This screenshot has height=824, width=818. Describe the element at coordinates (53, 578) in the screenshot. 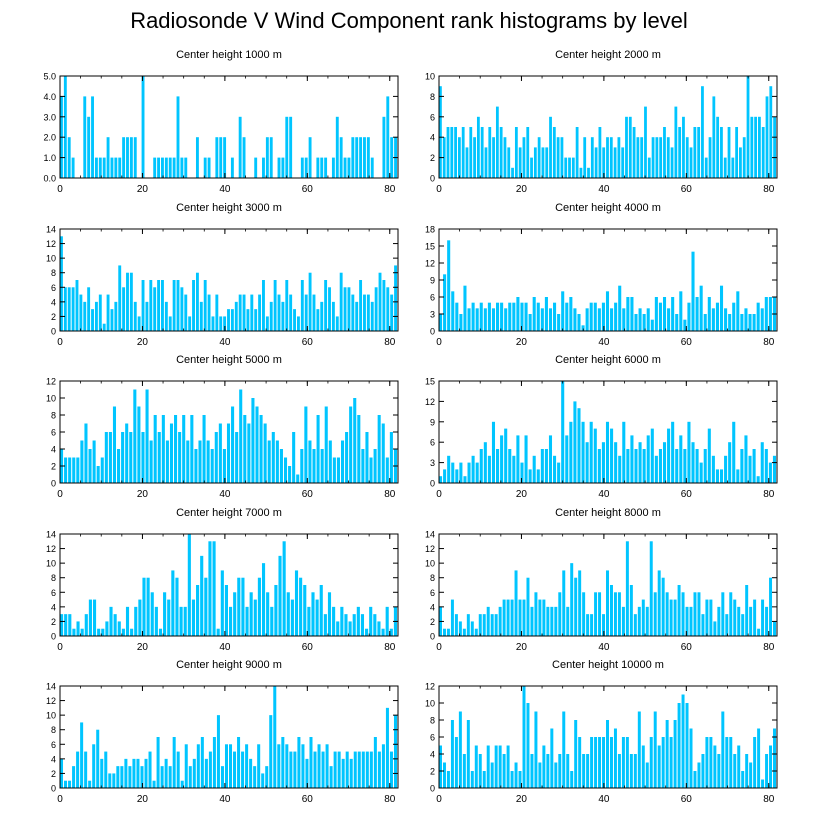

I see `panel-7-ytick-label: 8` at that location.